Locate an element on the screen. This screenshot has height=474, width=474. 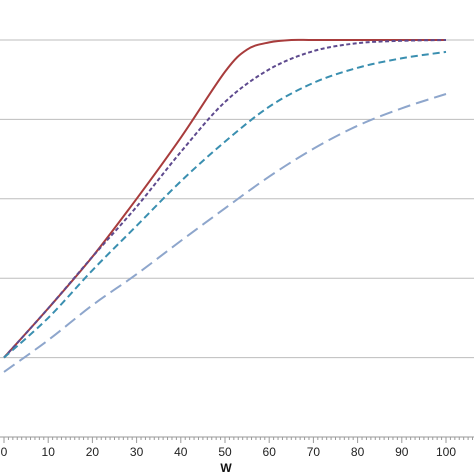
x-tick-label-40: 40 is located at coordinates (181, 452).